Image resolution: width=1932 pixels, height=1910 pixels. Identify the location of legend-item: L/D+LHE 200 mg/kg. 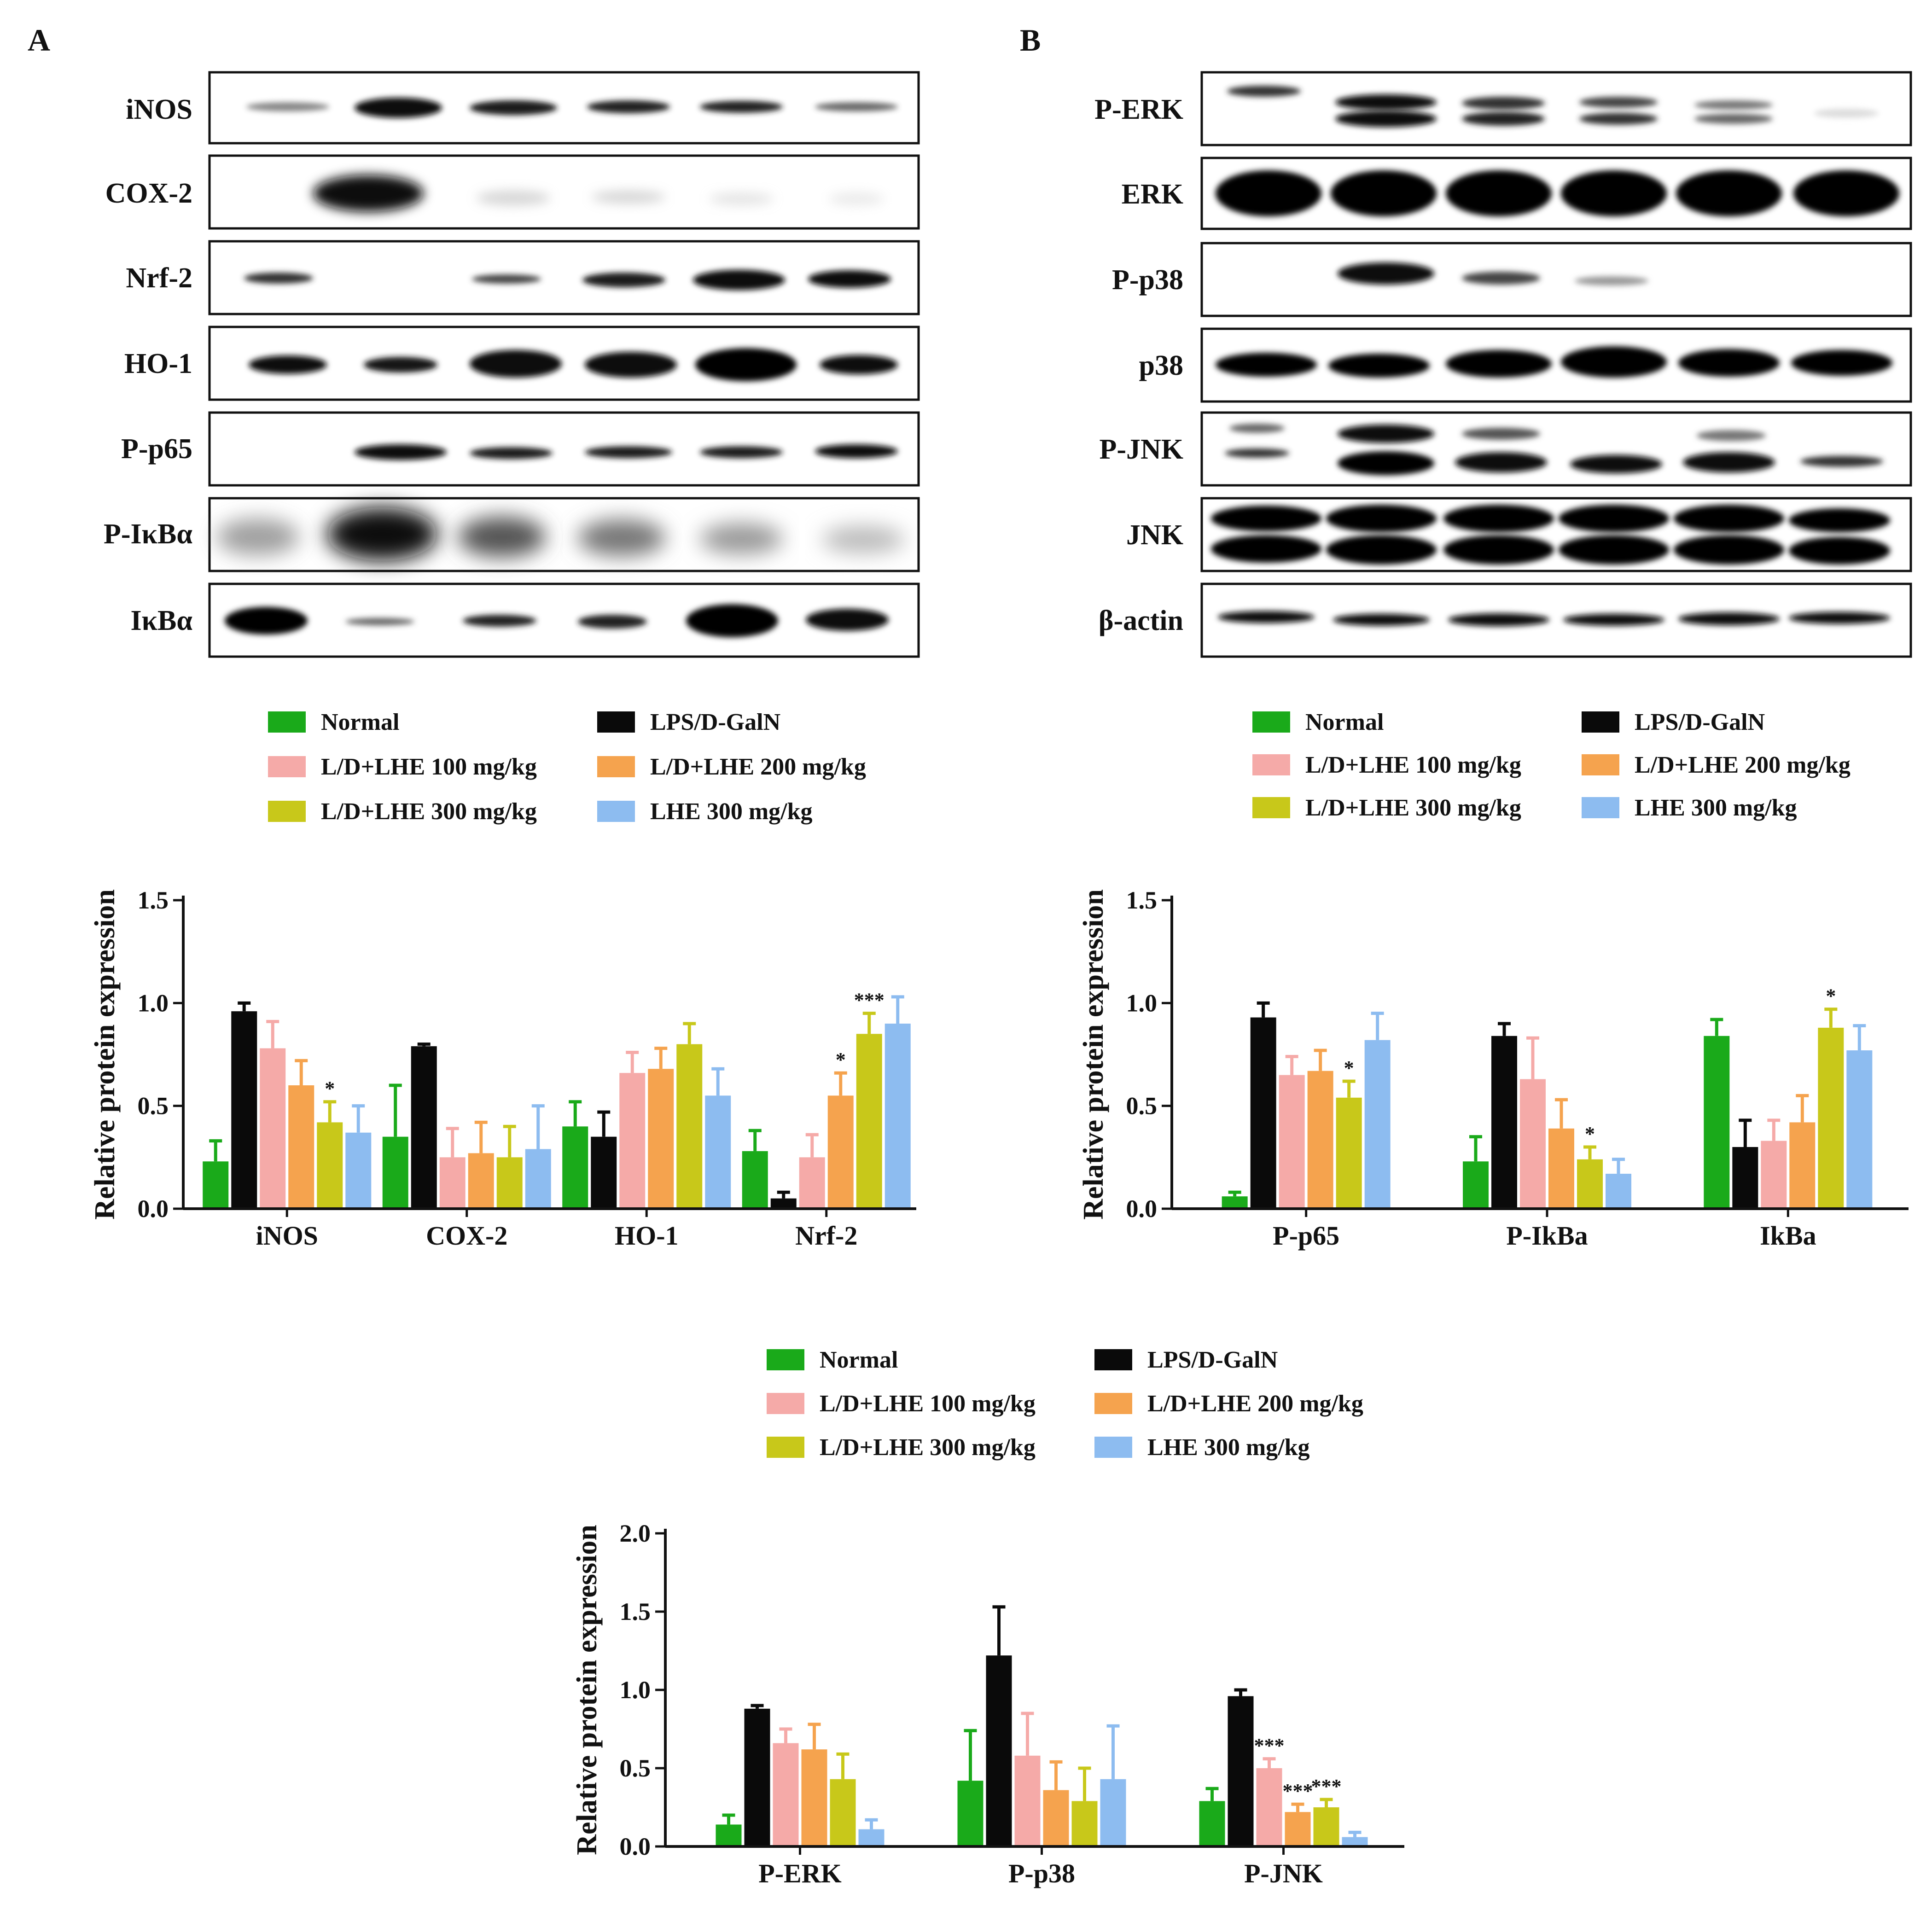
(1228, 1404).